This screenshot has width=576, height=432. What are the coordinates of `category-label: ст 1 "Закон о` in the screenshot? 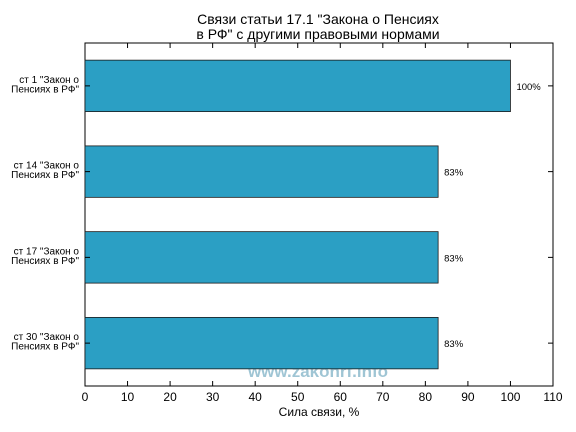 It's located at (49, 80).